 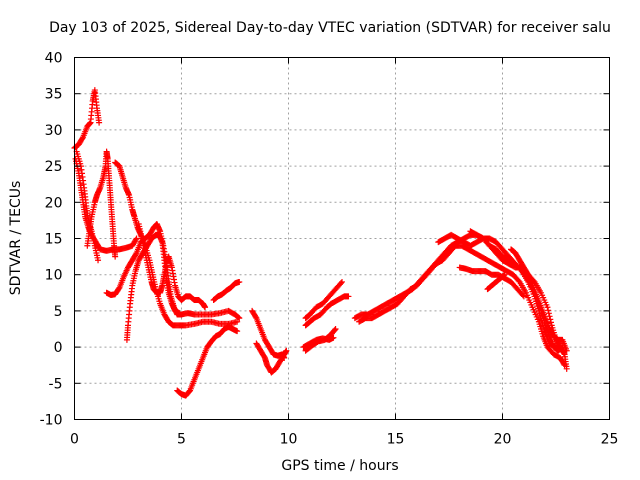 What do you see at coordinates (54, 59) in the screenshot?
I see `y-tick-label: 40` at bounding box center [54, 59].